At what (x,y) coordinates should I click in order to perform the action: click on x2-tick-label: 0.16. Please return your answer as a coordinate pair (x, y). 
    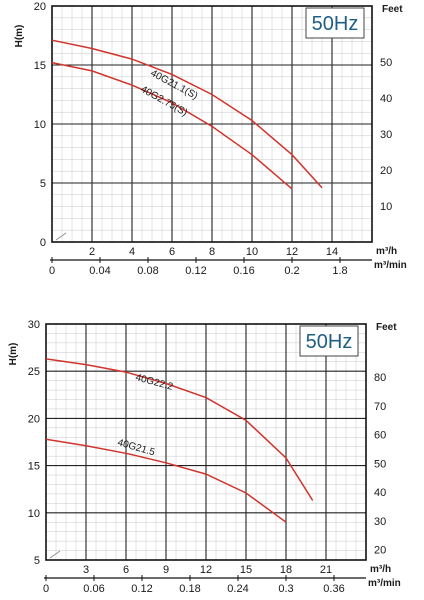
    Looking at the image, I should click on (243, 271).